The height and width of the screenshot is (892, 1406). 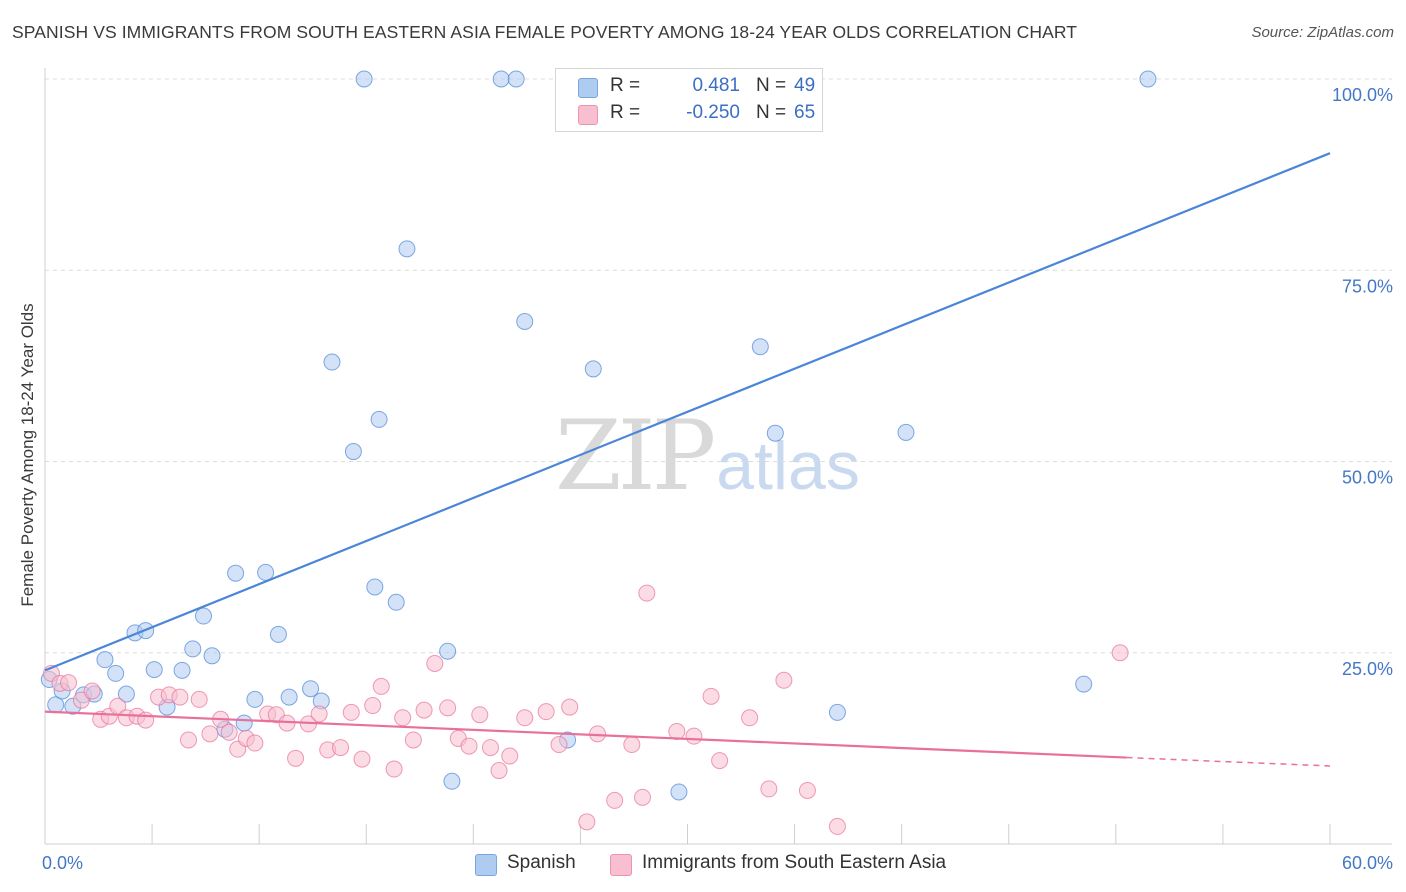 What do you see at coordinates (771, 85) in the screenshot?
I see `legend-n-label: N =` at bounding box center [771, 85].